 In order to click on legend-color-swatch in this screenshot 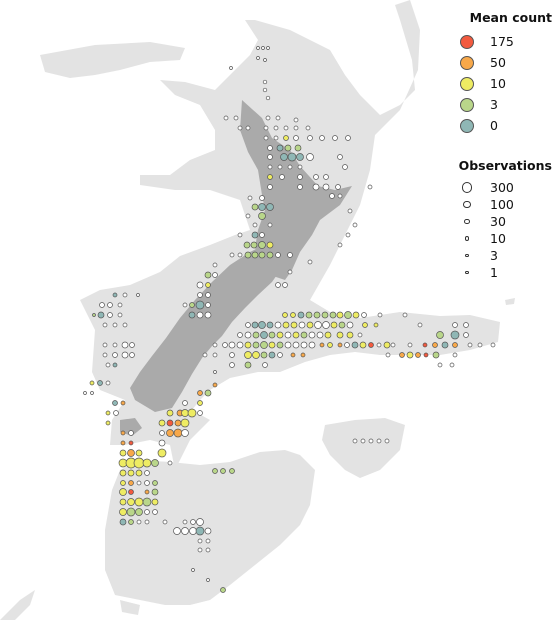, I will do `click(467, 83)`.